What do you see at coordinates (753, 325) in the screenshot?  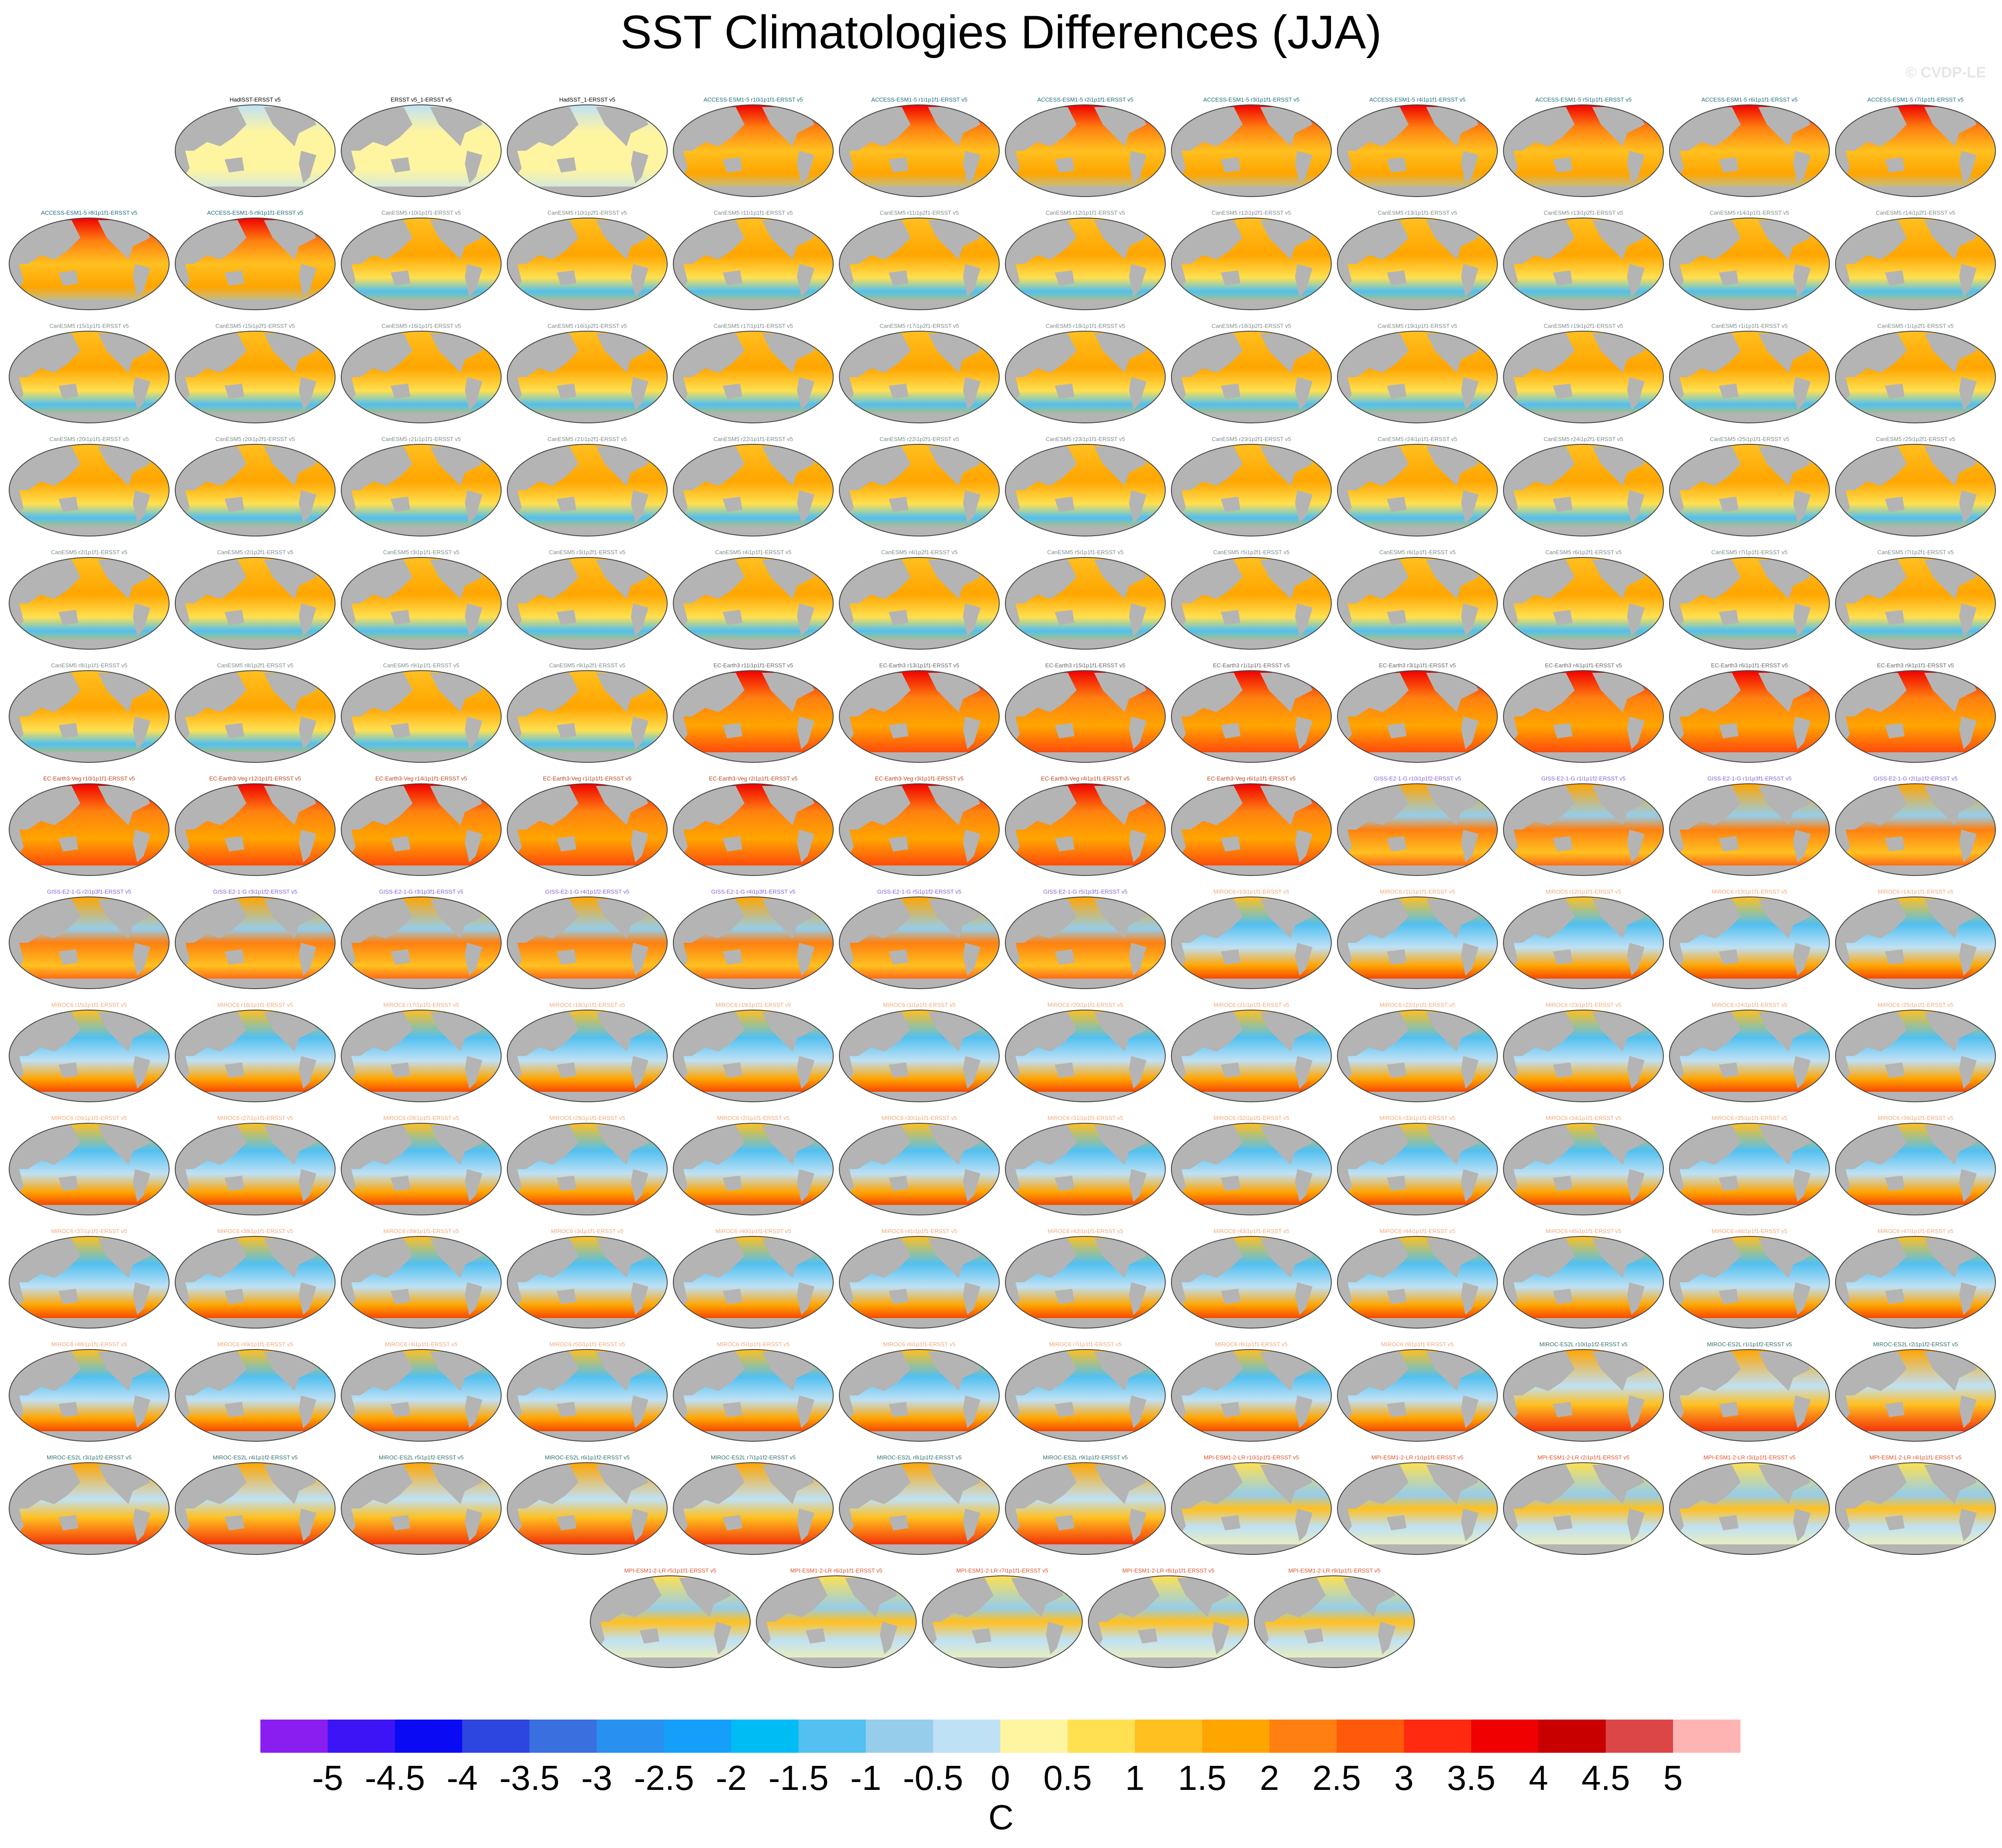 I see `panel-title: CanESM5 r17i1p1f1-ERSST v5` at bounding box center [753, 325].